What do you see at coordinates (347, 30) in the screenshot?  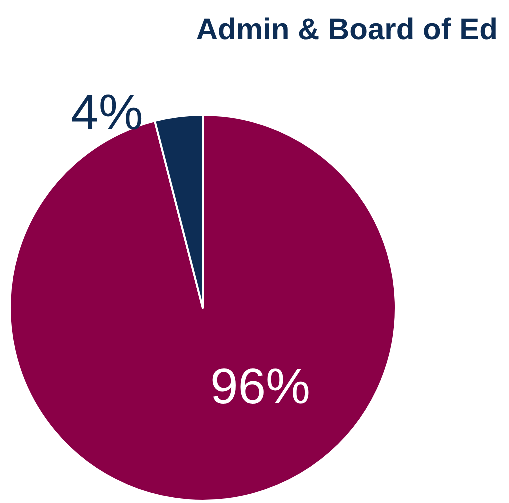 I see `chart-title: Admin & Board of Ed` at bounding box center [347, 30].